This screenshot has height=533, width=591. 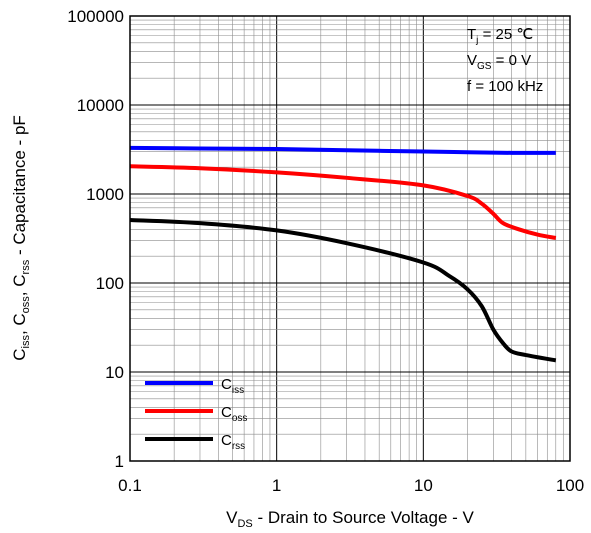 What do you see at coordinates (233, 442) in the screenshot?
I see `legend-label-crss: Crss` at bounding box center [233, 442].